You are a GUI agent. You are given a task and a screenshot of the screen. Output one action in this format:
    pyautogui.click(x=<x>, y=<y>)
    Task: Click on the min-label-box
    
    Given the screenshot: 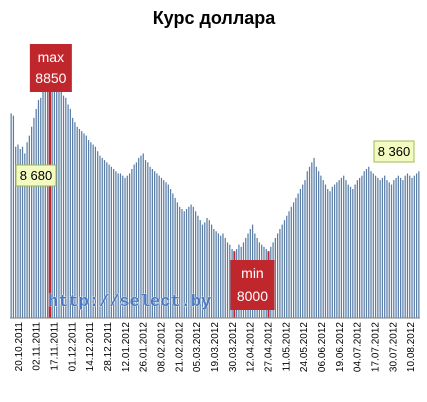 What is the action you would take?
    pyautogui.click(x=252, y=285)
    